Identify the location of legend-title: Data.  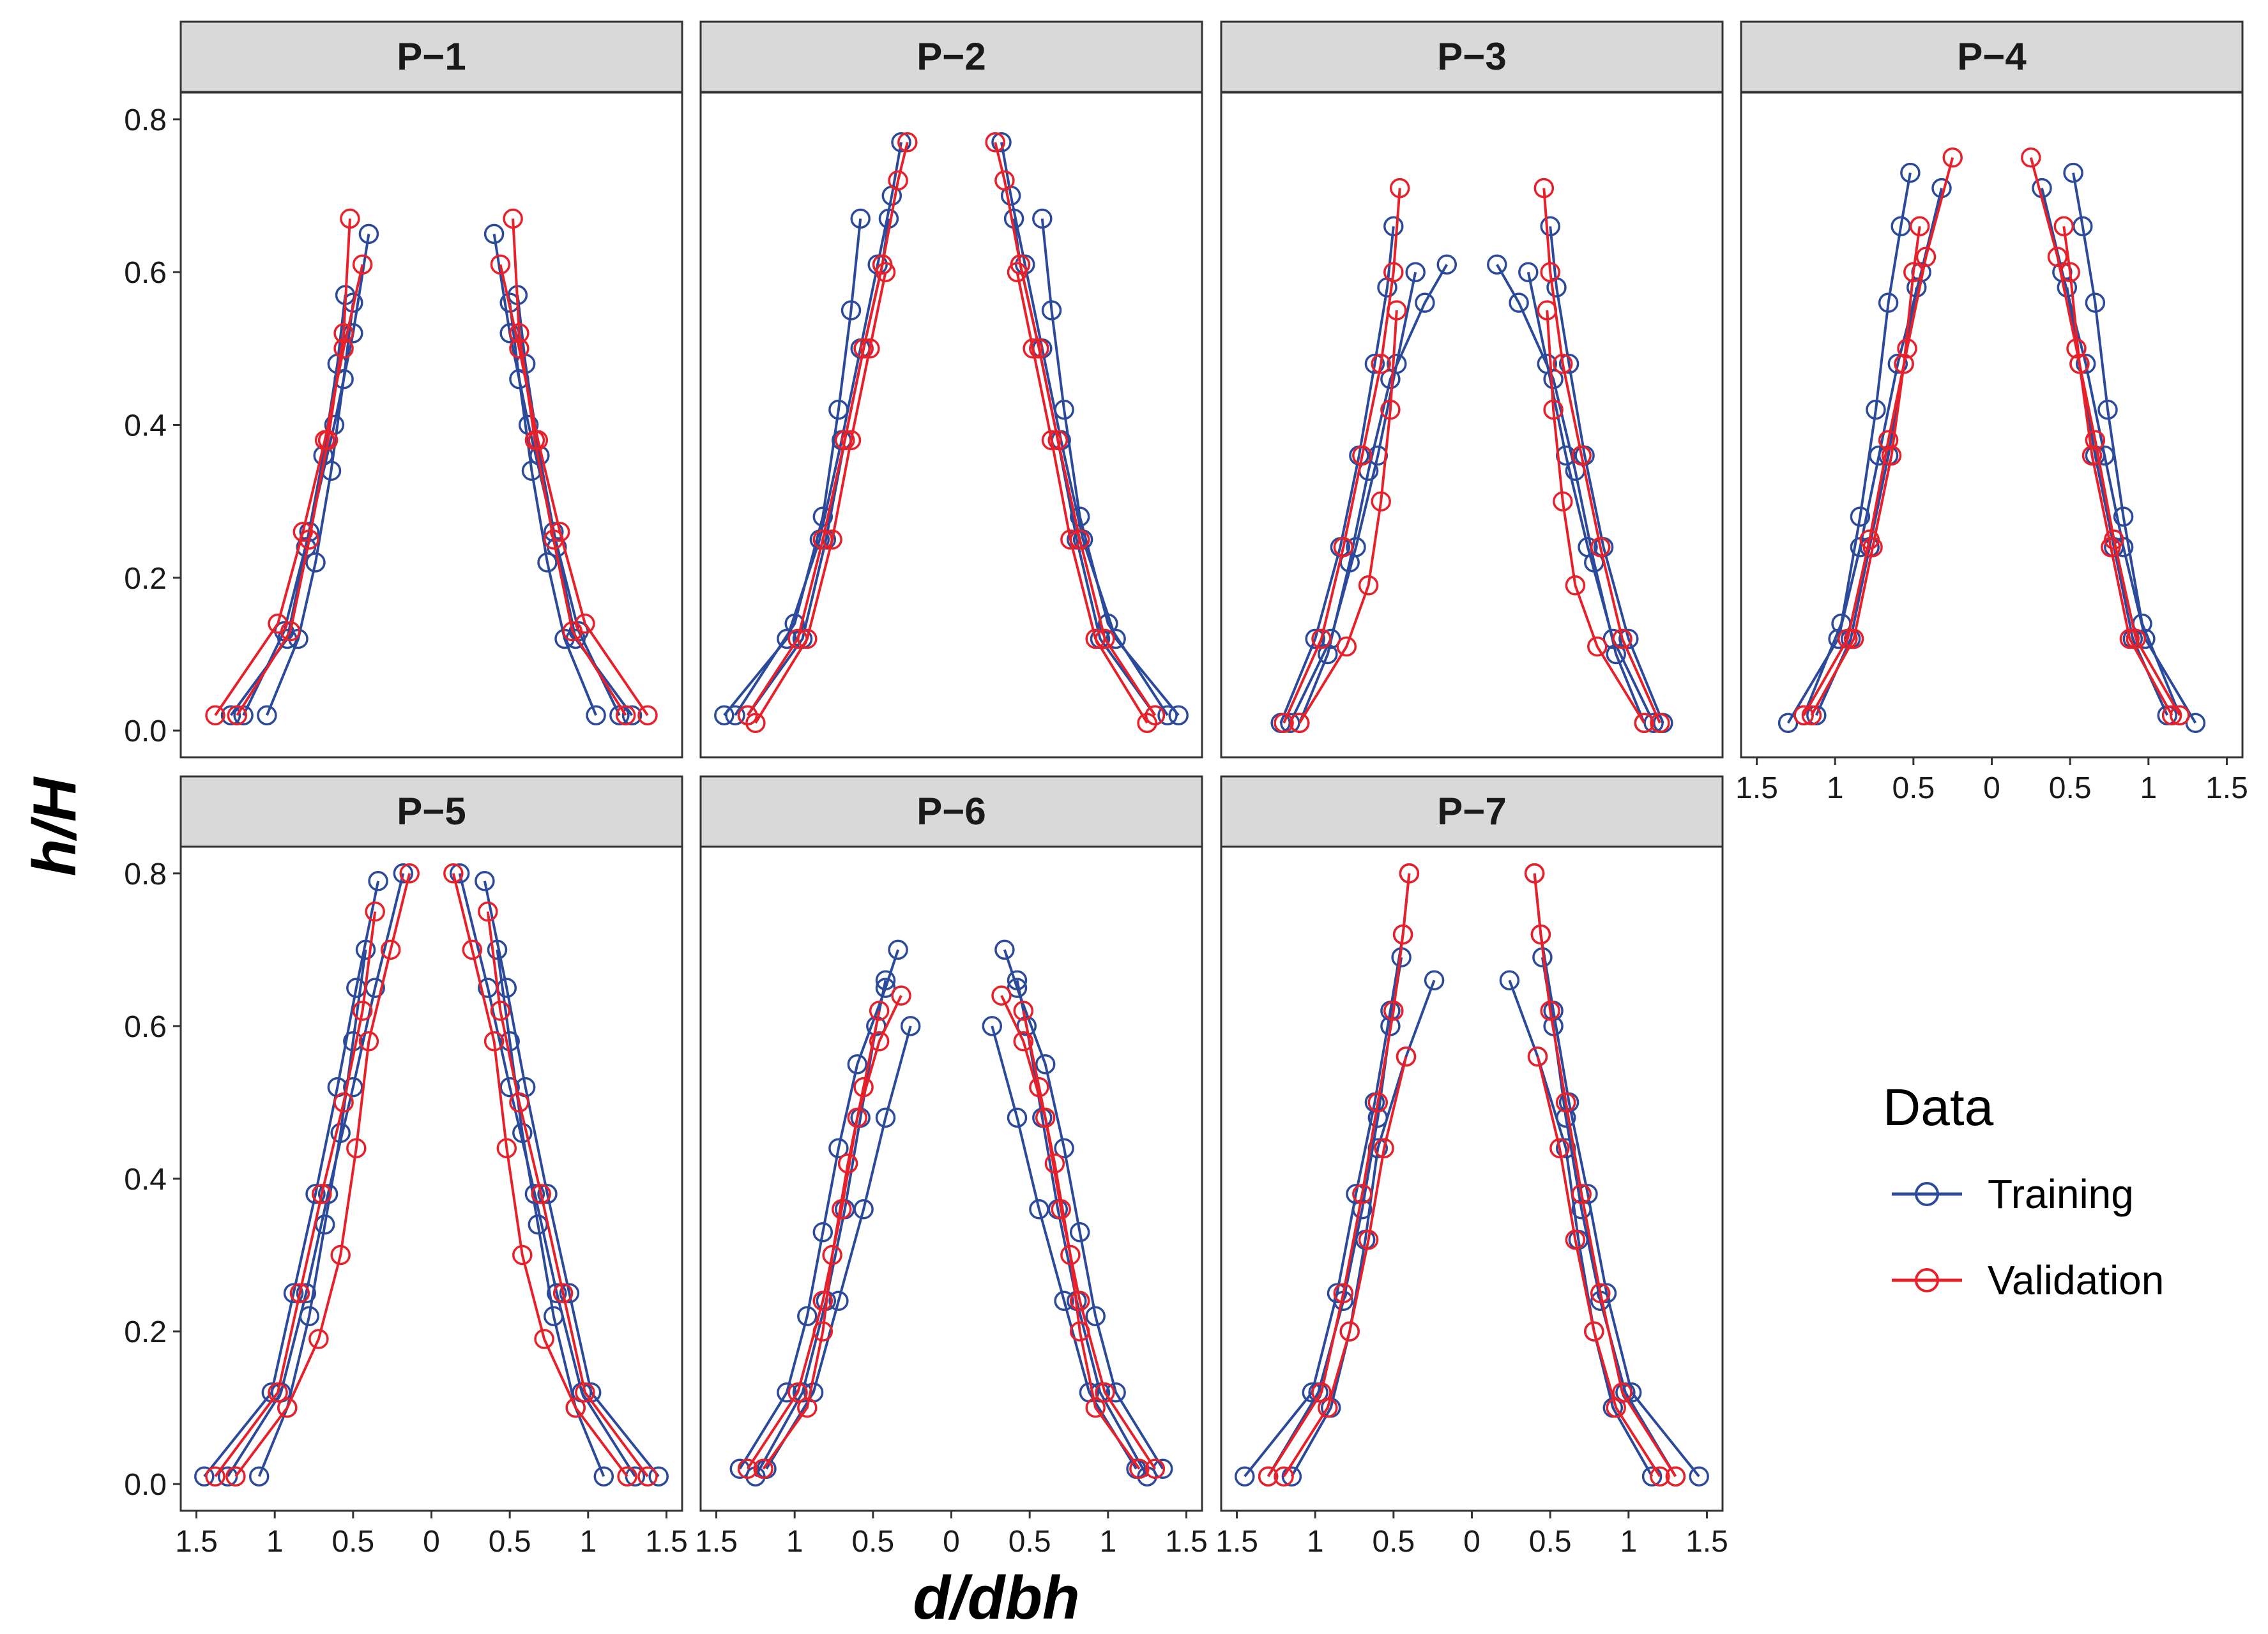
(1939, 1107).